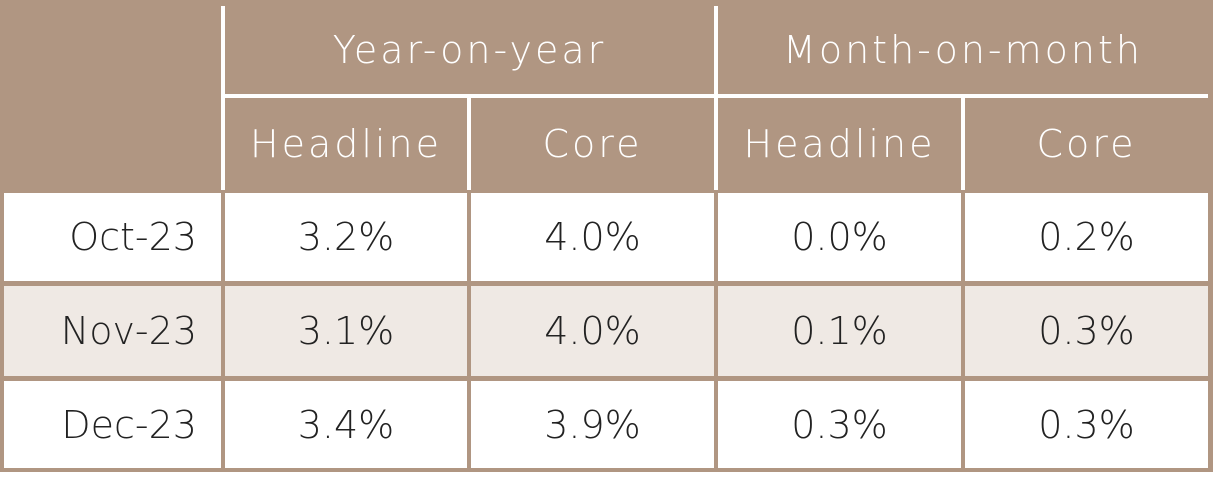 This screenshot has width=1216, height=481. What do you see at coordinates (839, 237) in the screenshot?
I see `cell: 0.0%` at bounding box center [839, 237].